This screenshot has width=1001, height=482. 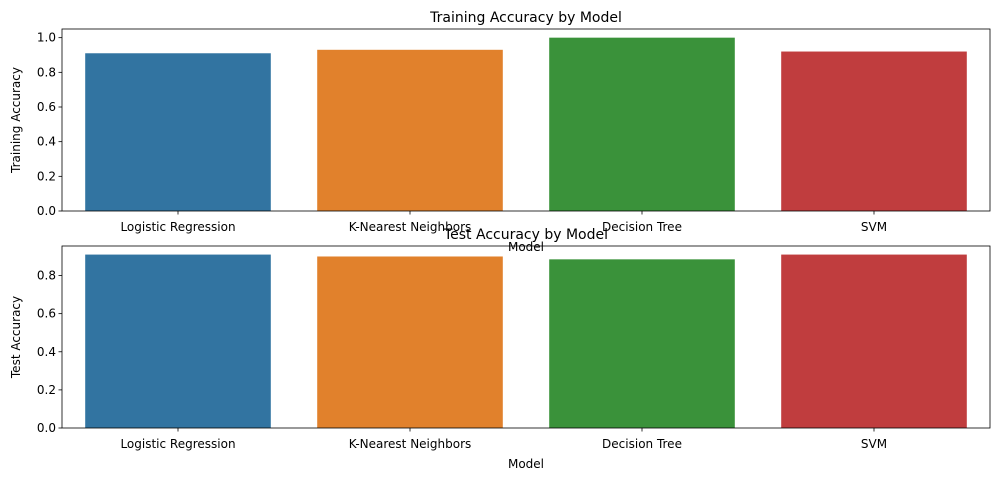 I want to click on y-axis-label: Training Accuracy, so click(x=16, y=120).